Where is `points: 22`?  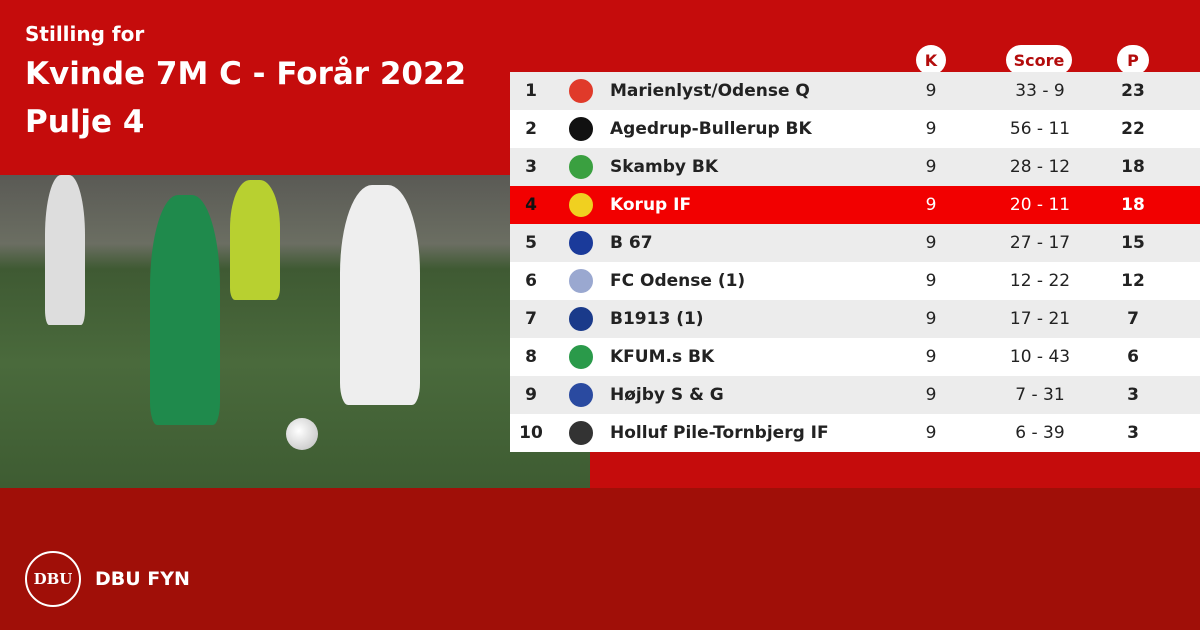 points: 22 is located at coordinates (1133, 129).